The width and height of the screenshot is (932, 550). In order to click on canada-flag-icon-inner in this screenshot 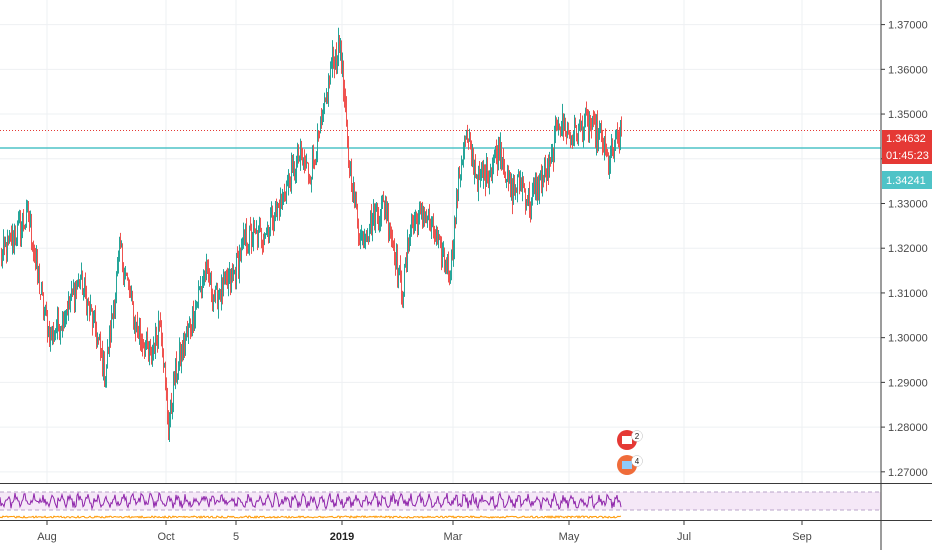, I will do `click(627, 440)`.